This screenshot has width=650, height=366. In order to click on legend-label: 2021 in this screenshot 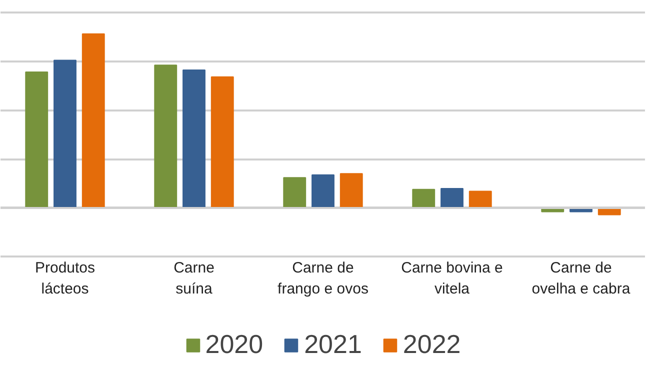, I will do `click(333, 344)`.